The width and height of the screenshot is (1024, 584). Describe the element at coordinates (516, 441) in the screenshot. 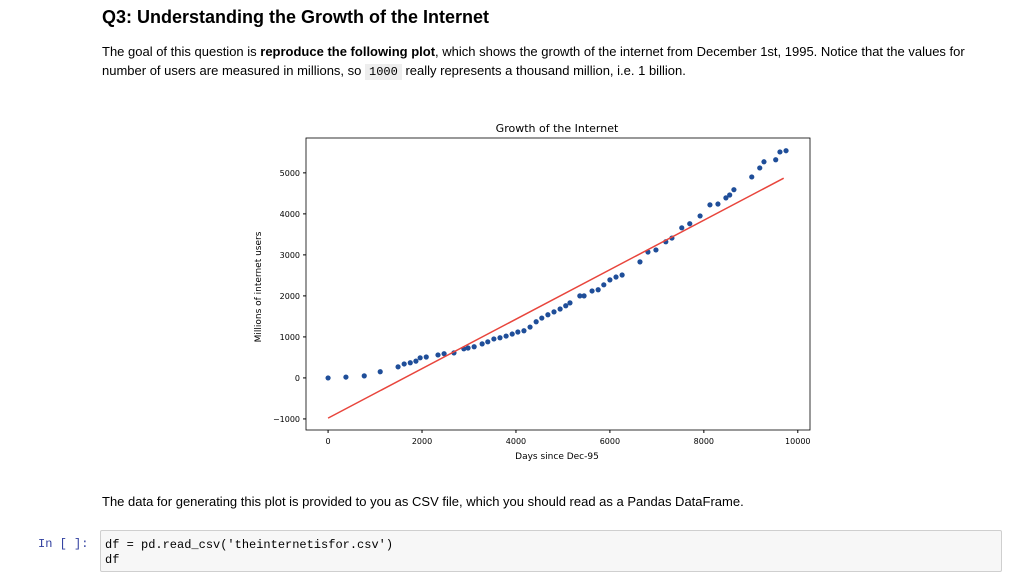

I see `x-tick-label: 4000` at that location.